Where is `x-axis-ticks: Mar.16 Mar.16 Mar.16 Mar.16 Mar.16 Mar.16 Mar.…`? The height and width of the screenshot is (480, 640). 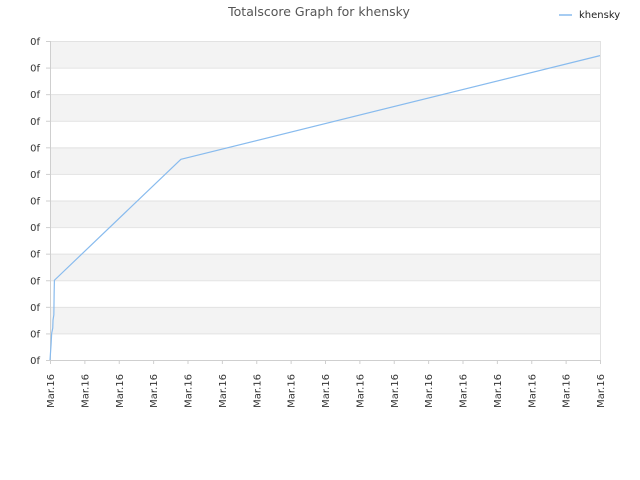
x-axis-ticks: Mar.16 Mar.16 Mar.16 Mar.16 Mar.16 Mar.16 Mar.… is located at coordinates (326, 384).